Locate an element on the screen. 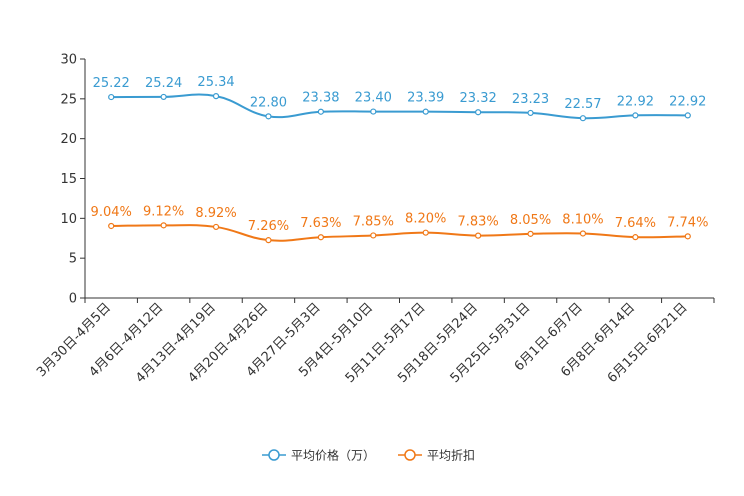  data-label: 7.63% is located at coordinates (320, 223).